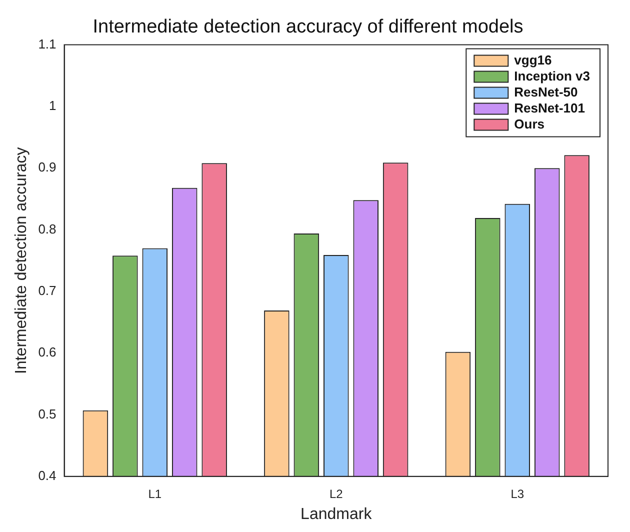  Describe the element at coordinates (47, 228) in the screenshot. I see `y-tick-label: 0.8` at that location.